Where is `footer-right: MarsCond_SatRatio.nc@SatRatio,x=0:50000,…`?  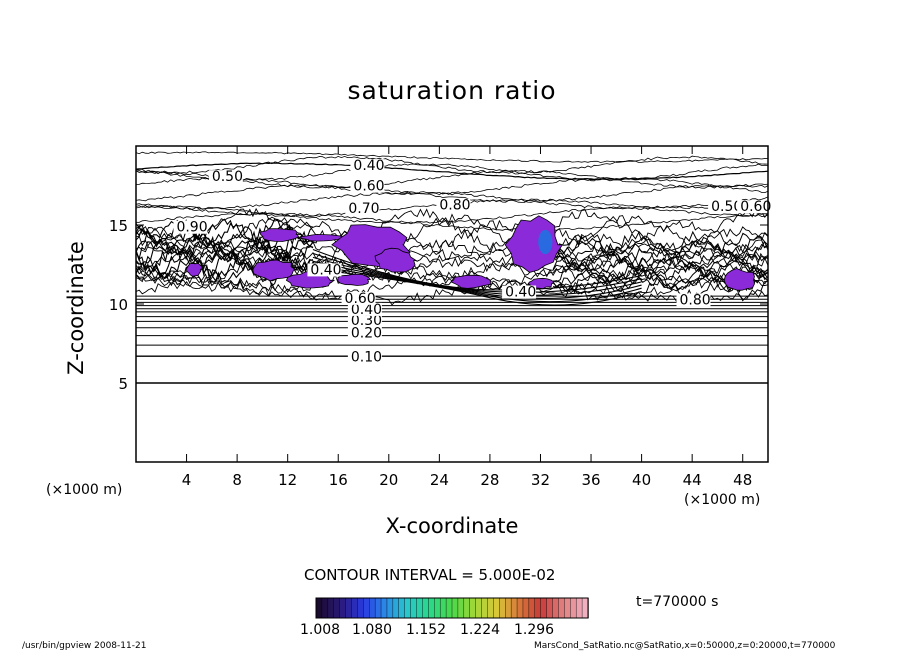 footer-right: MarsCond_SatRatio.nc@SatRatio,x=0:50000,… is located at coordinates (685, 646).